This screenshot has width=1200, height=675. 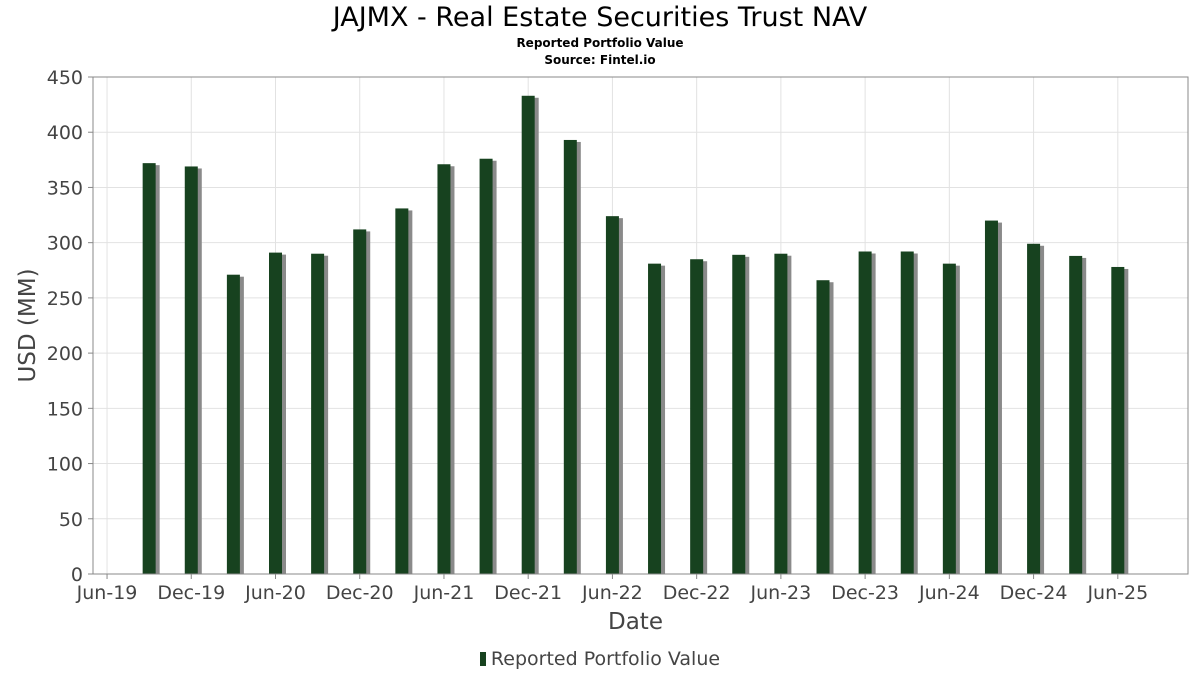 I want to click on y-tick-label: 450, so click(x=65, y=78).